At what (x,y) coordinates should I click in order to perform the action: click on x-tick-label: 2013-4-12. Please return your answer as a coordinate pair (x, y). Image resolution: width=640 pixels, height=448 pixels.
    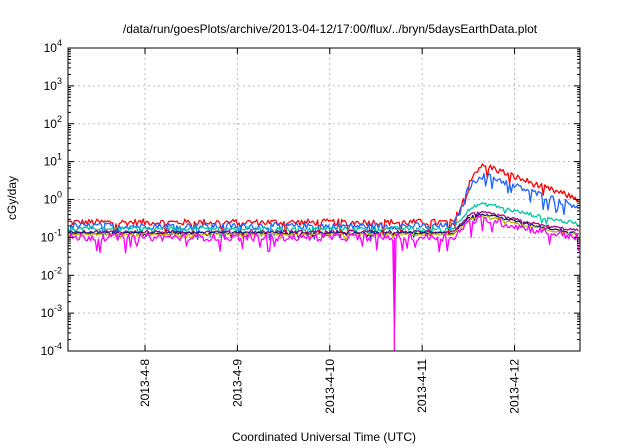
    Looking at the image, I should click on (515, 386).